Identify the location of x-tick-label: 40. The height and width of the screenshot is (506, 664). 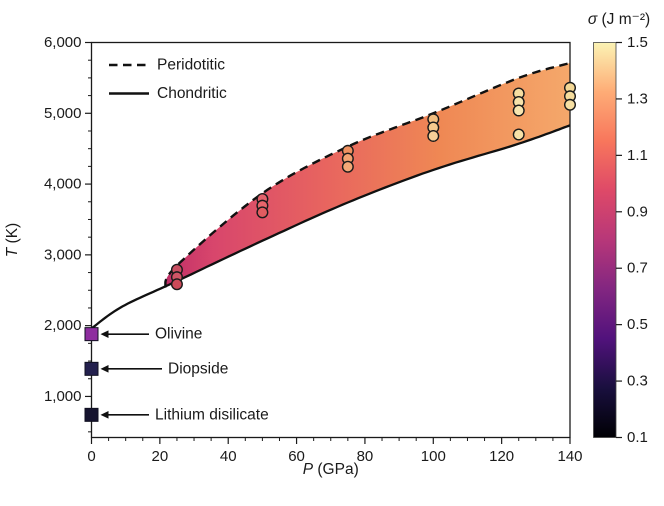
(228, 456).